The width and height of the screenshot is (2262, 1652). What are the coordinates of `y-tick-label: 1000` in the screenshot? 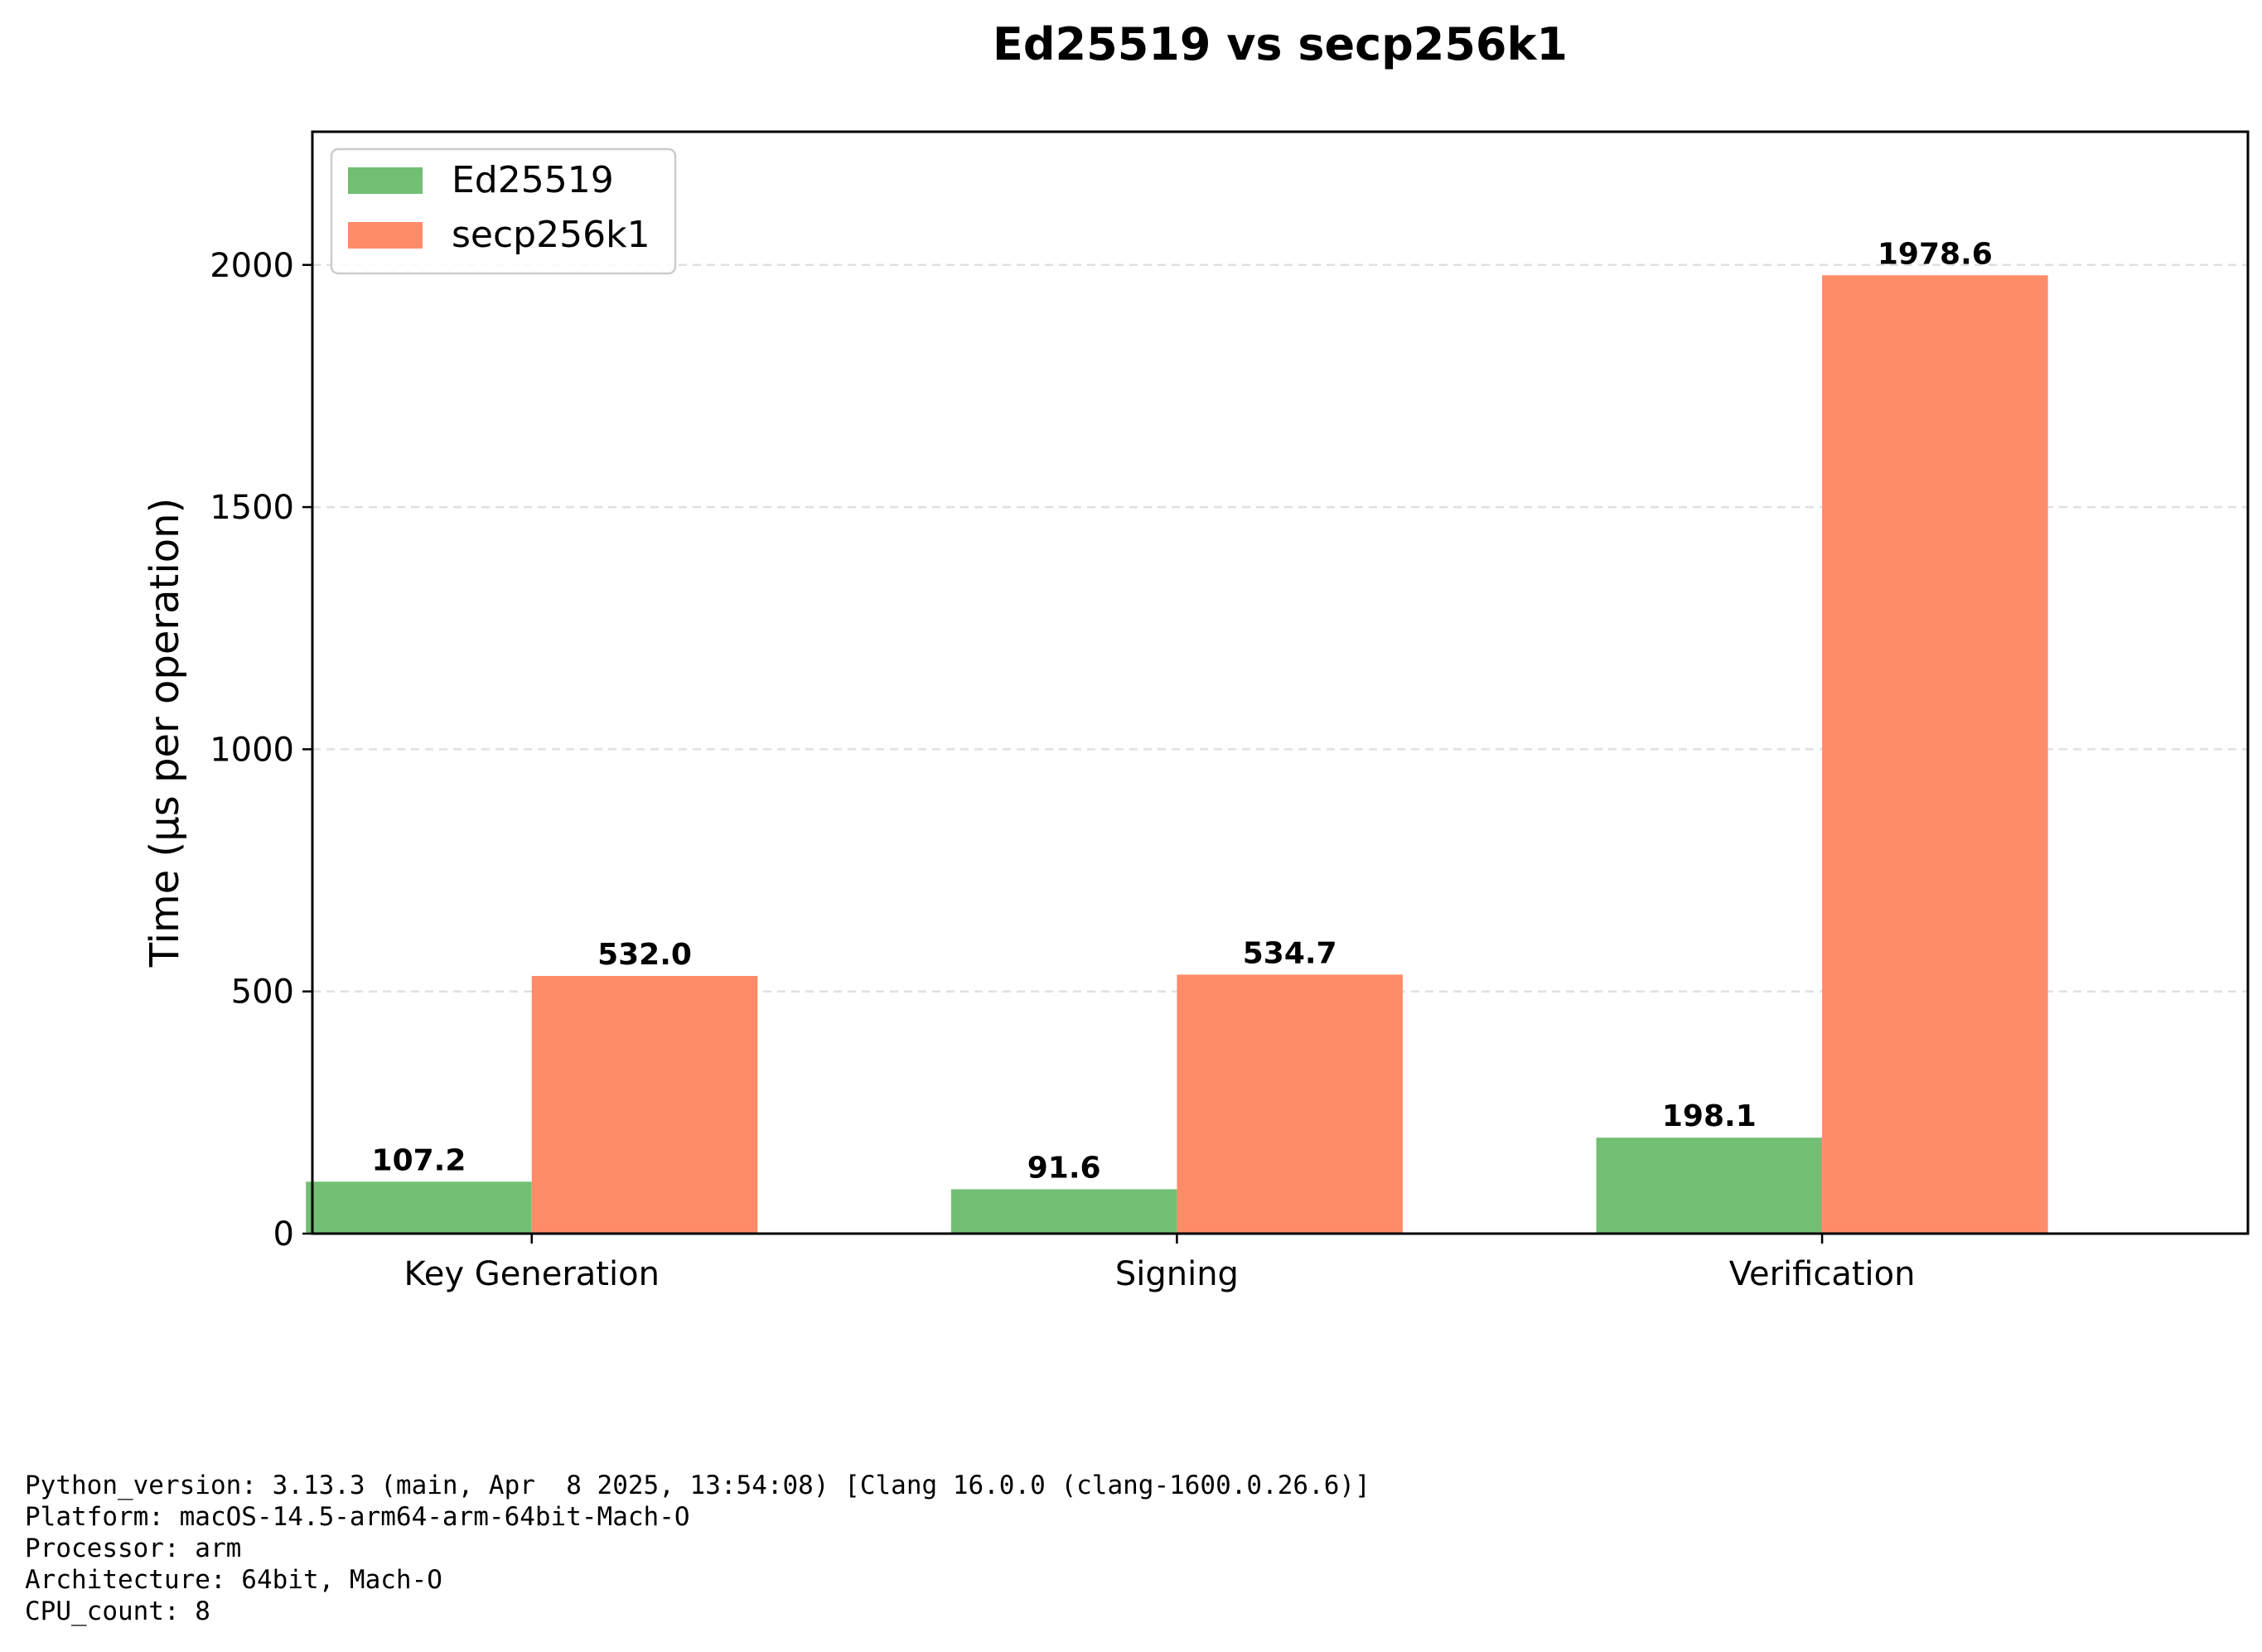 It's located at (252, 750).